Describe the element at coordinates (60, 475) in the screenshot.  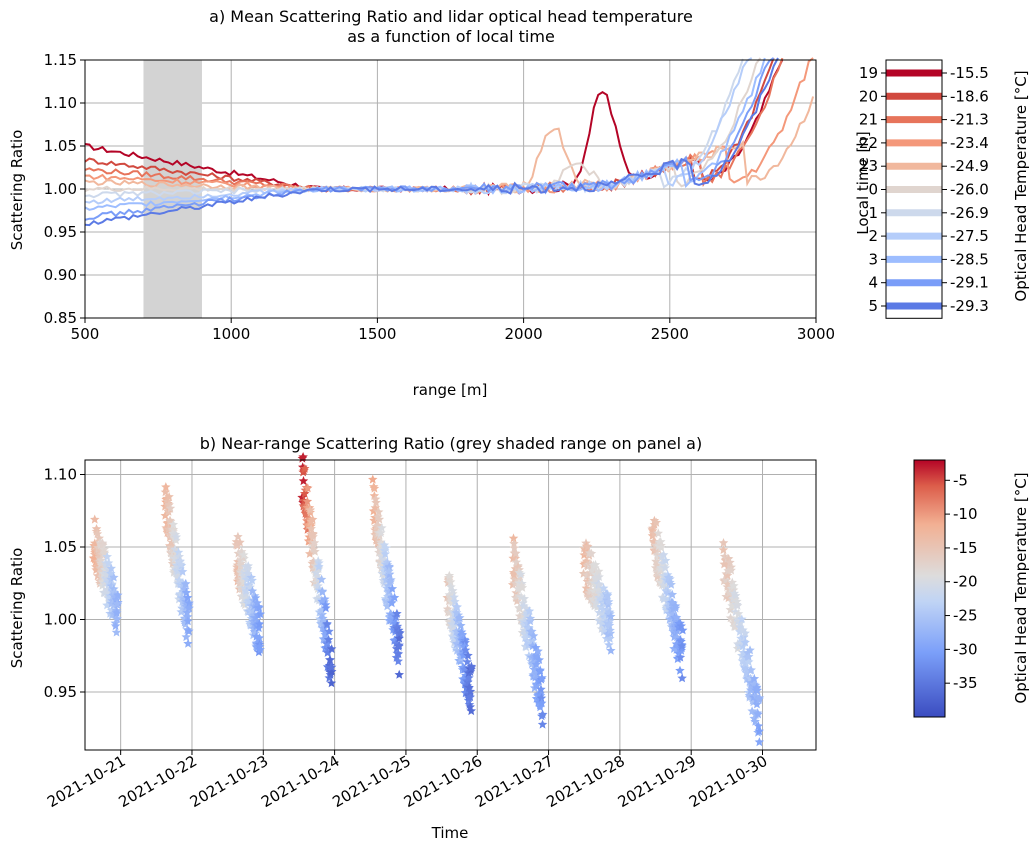
I see `y-tick-label: 1.10` at that location.